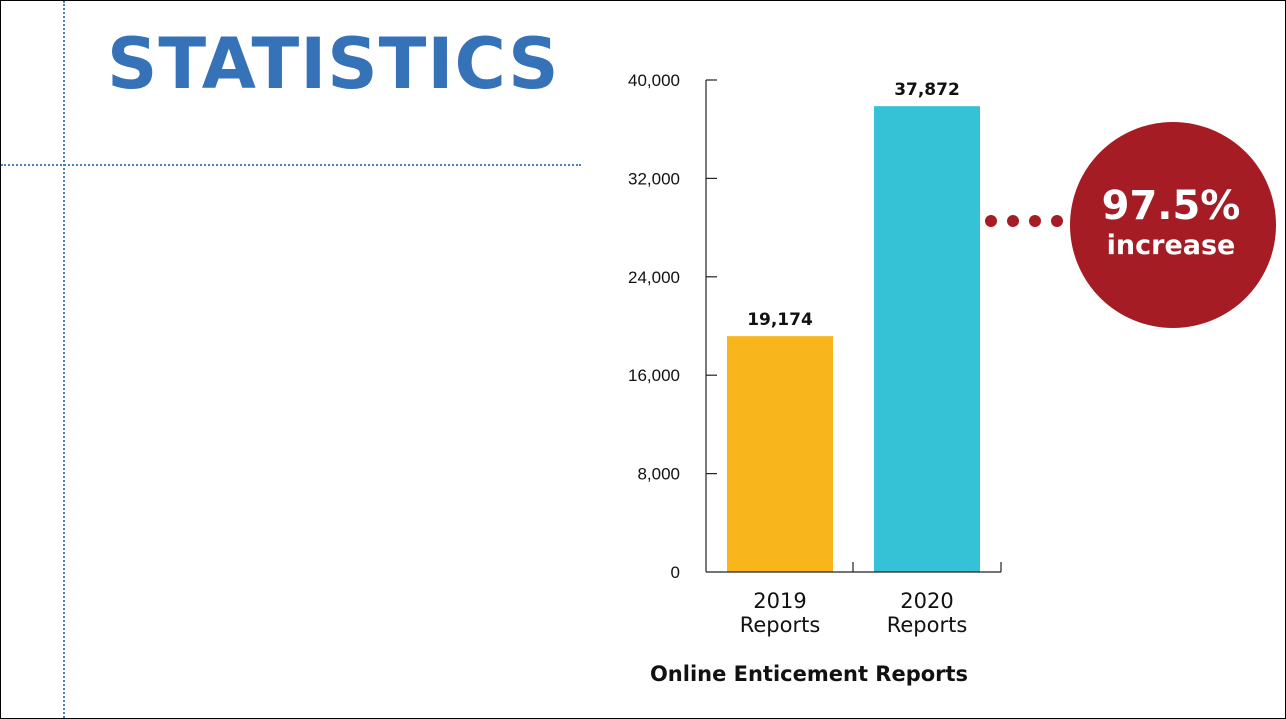  Describe the element at coordinates (927, 90) in the screenshot. I see `bar-value-label: 37,872` at that location.